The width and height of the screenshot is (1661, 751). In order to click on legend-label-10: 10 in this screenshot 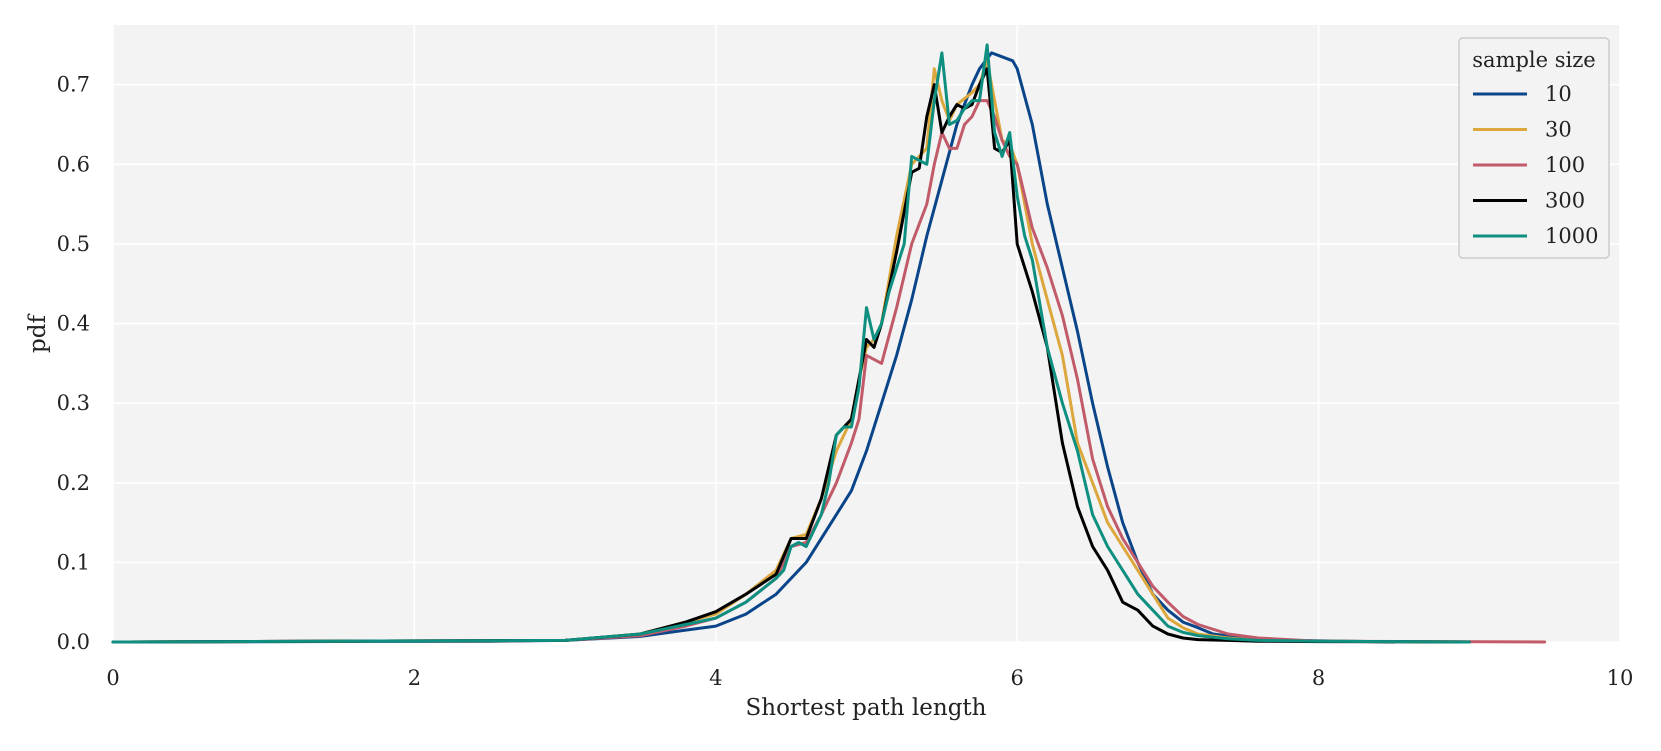, I will do `click(1558, 94)`.